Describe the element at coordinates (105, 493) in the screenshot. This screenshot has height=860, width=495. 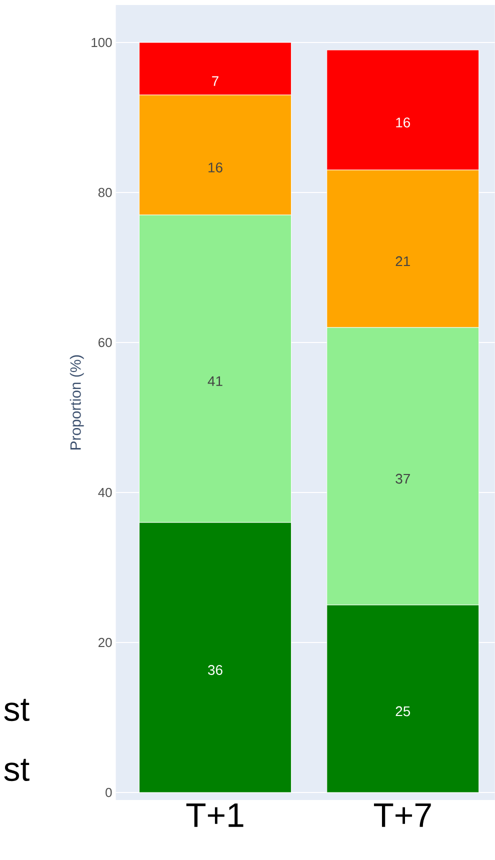
I see `y-tick-label: 40` at that location.